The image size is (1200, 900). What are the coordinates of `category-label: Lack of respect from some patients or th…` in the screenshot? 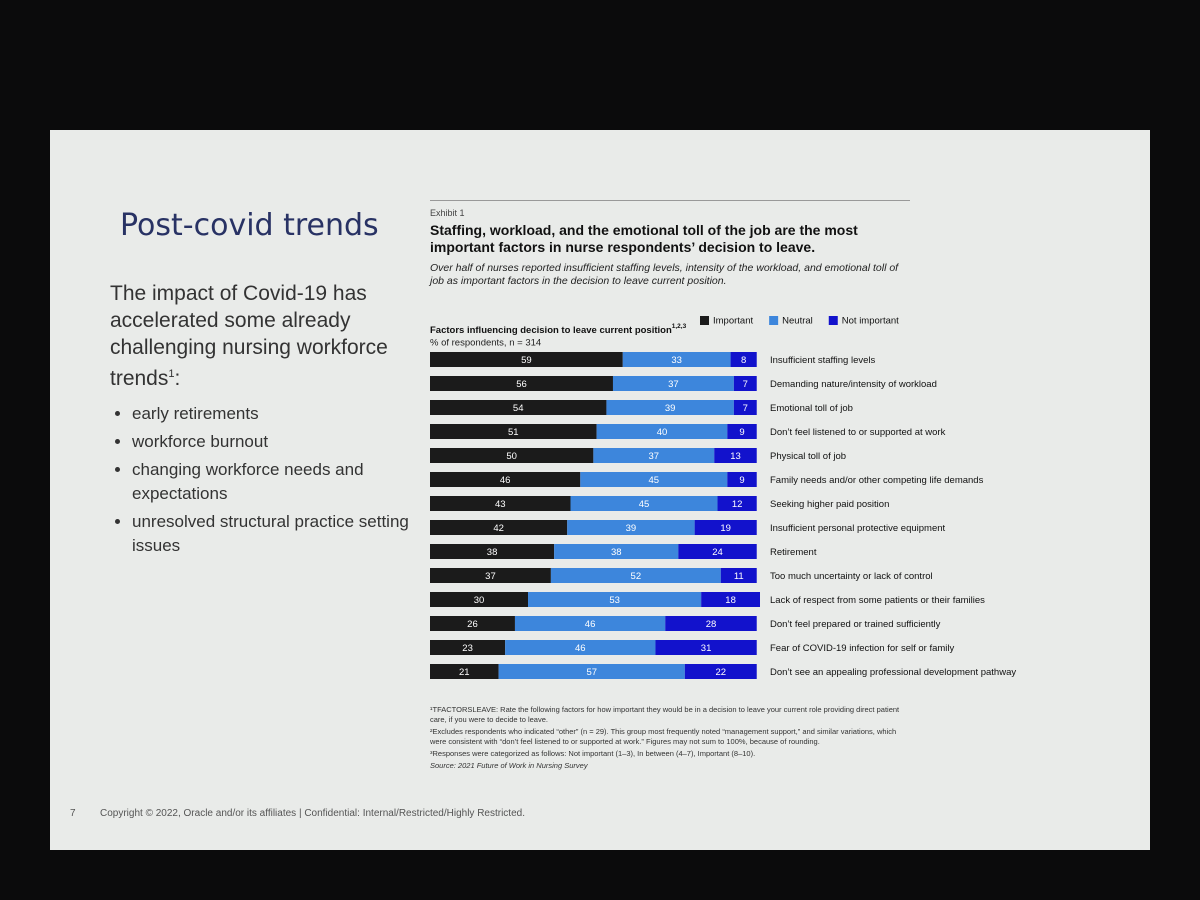 It's located at (877, 600).